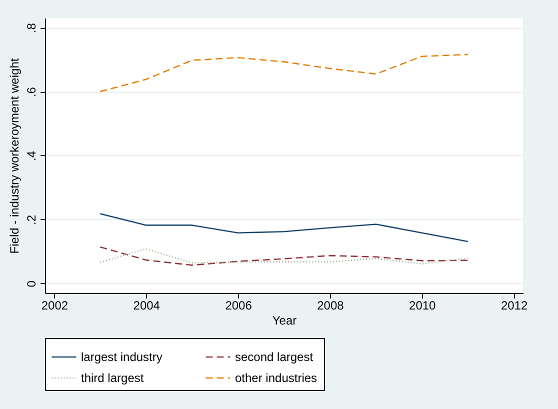  Describe the element at coordinates (54, 305) in the screenshot. I see `x-tick-label: 2002` at that location.